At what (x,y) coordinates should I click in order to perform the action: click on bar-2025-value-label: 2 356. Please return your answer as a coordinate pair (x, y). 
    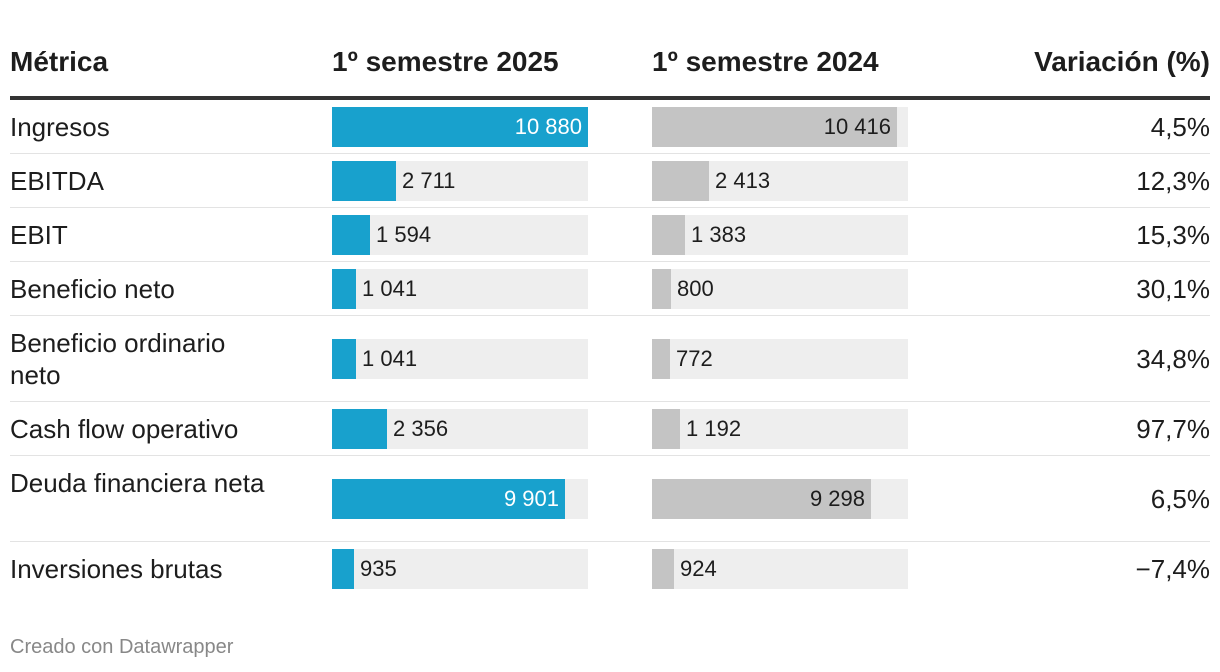
    Looking at the image, I should click on (421, 428).